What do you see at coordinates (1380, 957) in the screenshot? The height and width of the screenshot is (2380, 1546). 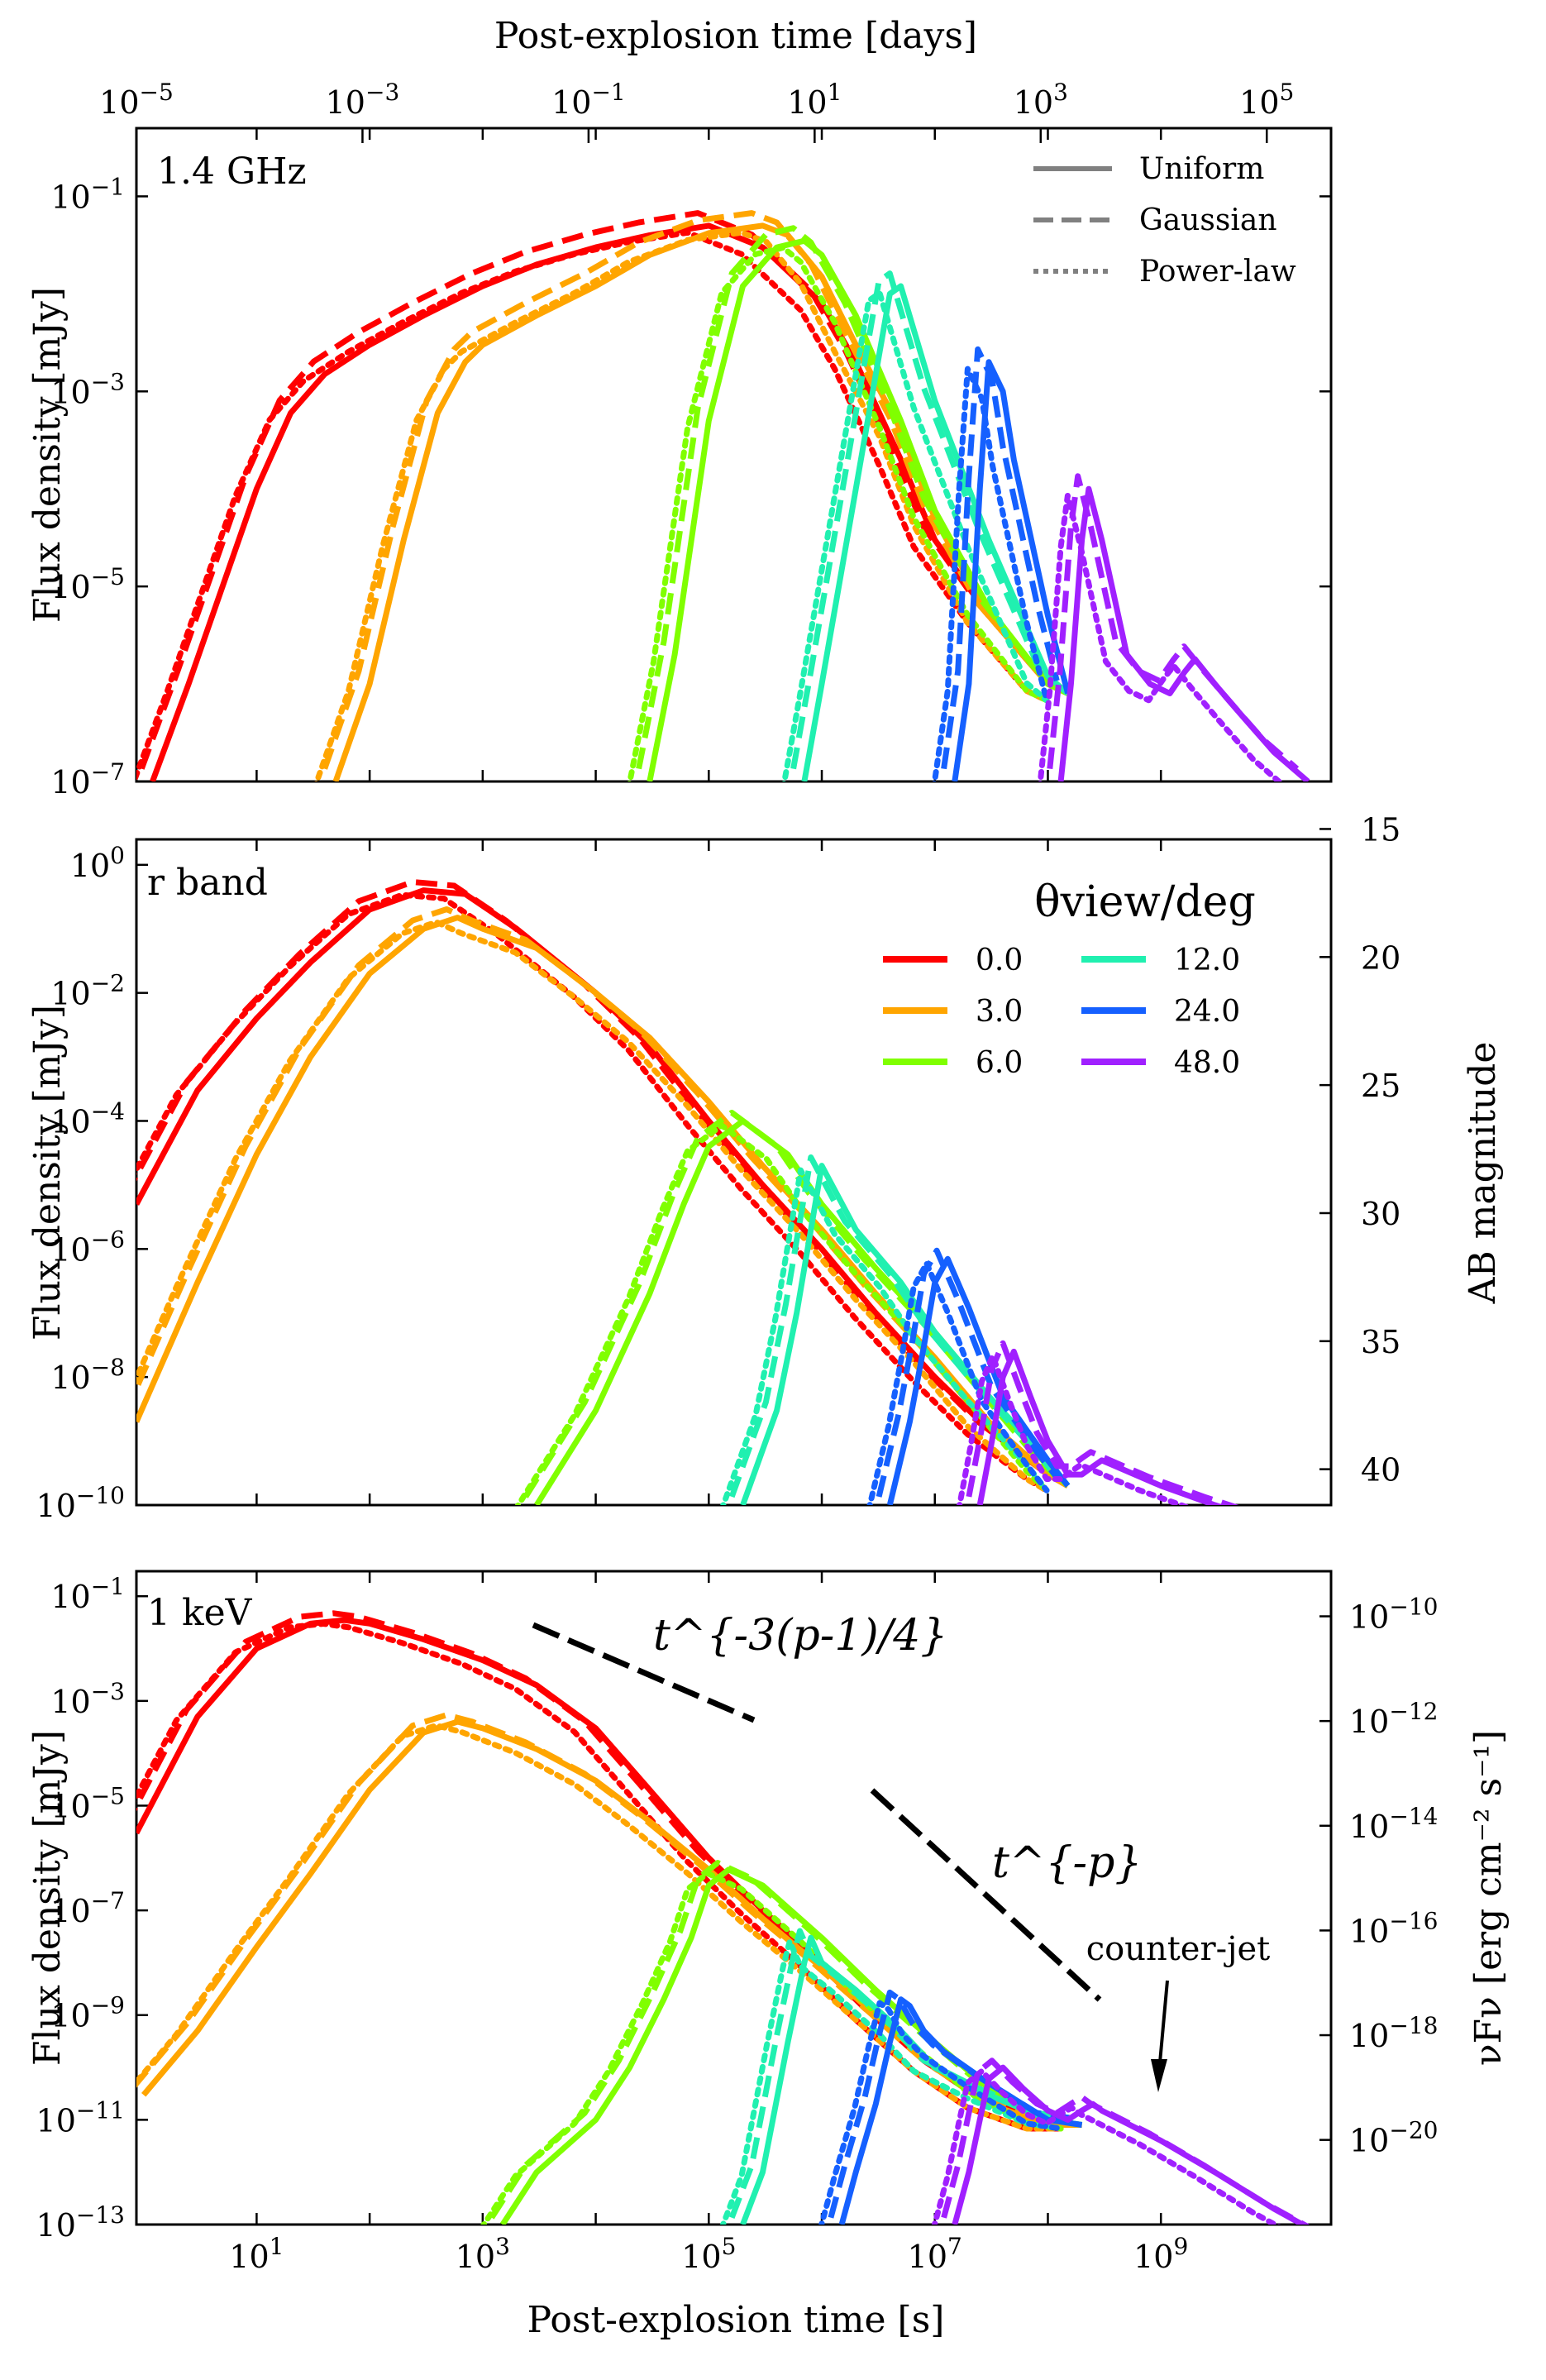 I see `y2-tick-label: 20` at bounding box center [1380, 957].